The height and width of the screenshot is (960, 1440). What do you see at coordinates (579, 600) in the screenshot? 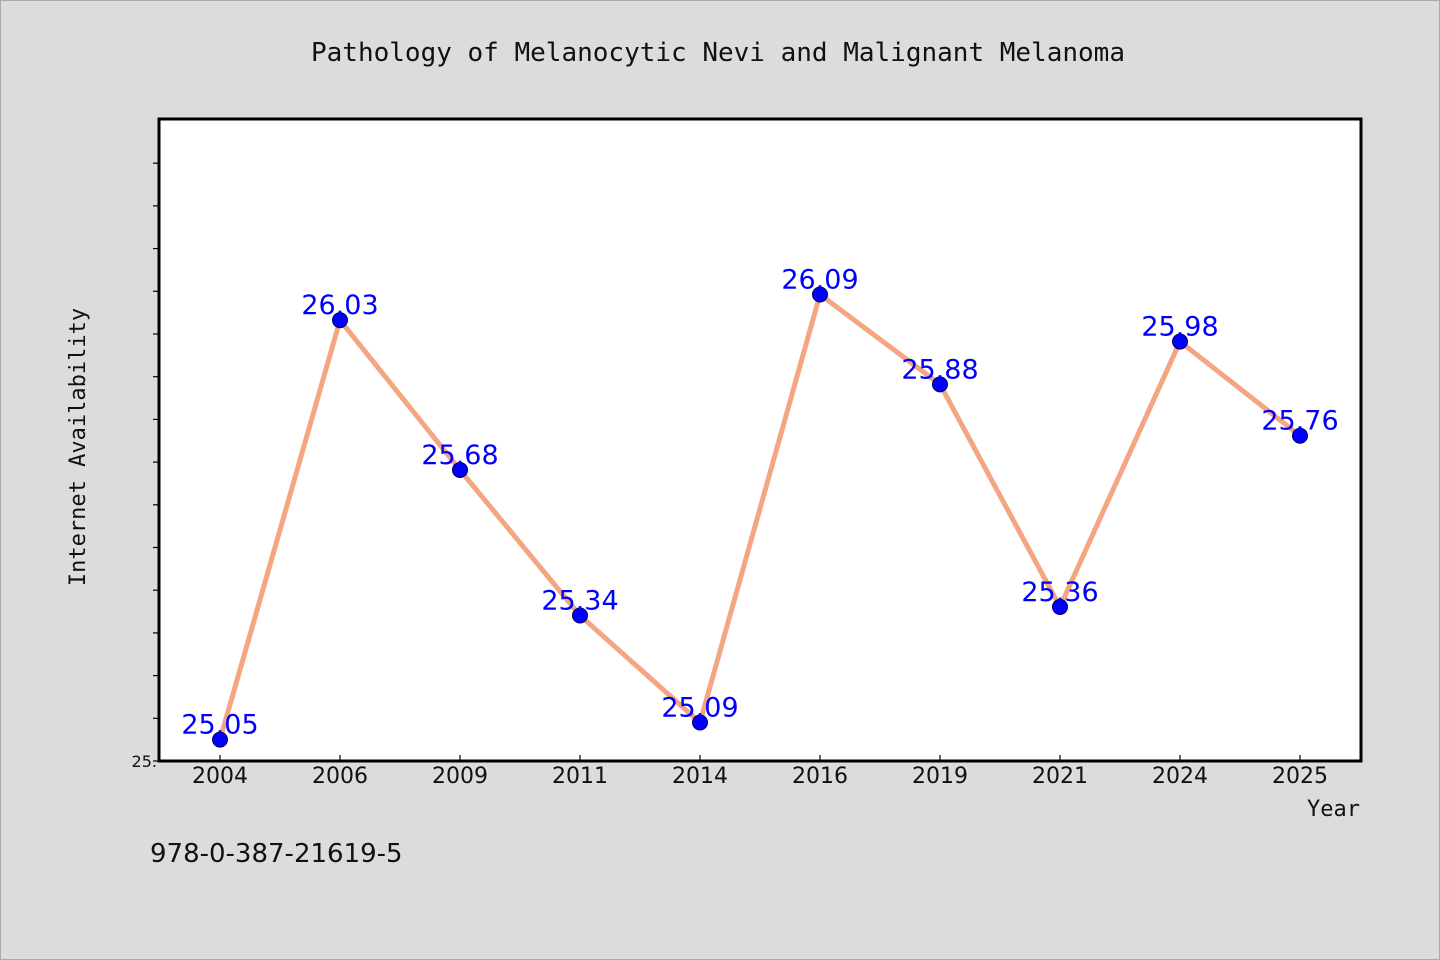
I see `data-label: 25.34` at bounding box center [579, 600].